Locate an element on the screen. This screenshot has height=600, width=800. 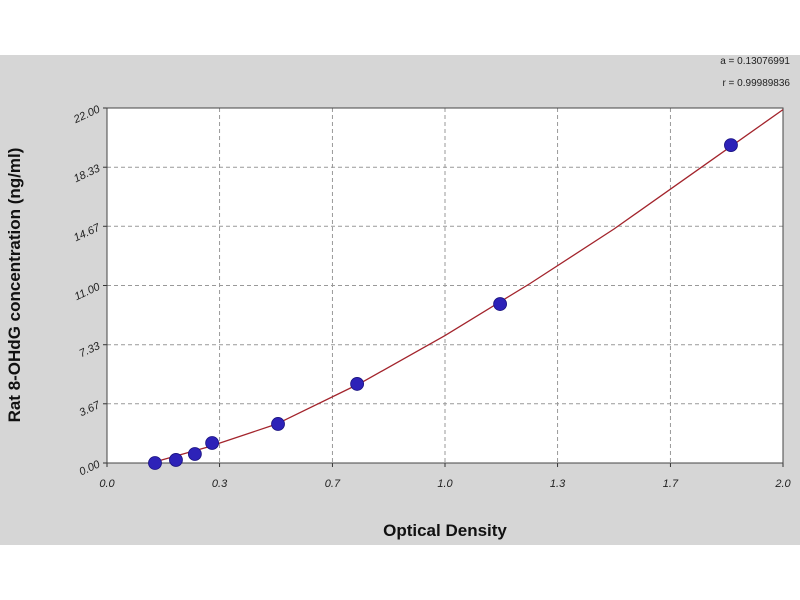
annotation: a = 0.13076991 is located at coordinates (755, 61).